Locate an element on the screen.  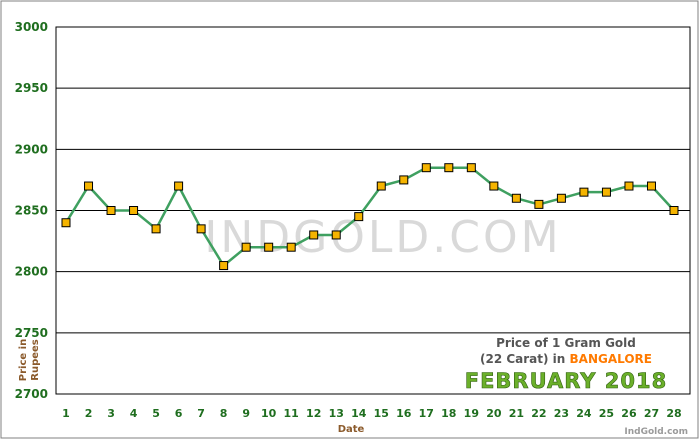
x-tick-label-25: 25 is located at coordinates (606, 413).